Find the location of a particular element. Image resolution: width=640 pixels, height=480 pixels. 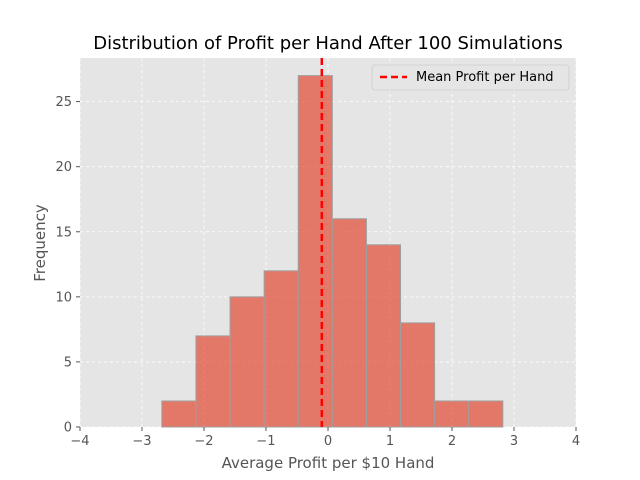

x-tick-label: 2 is located at coordinates (452, 441).